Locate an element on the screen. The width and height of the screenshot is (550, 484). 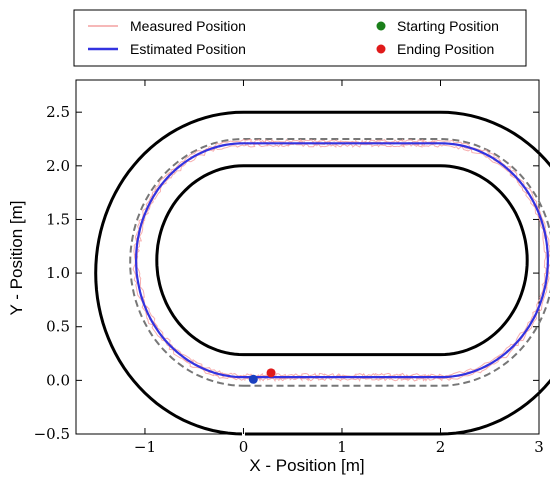
x-tick-label: 2 is located at coordinates (441, 447).